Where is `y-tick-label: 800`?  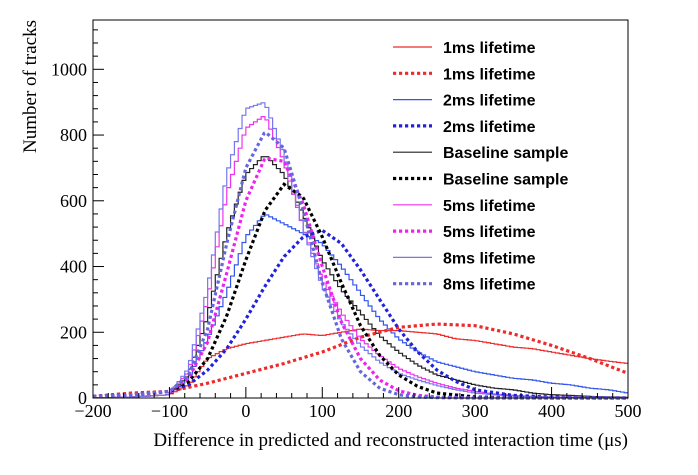
y-tick-label: 800 is located at coordinates (73, 135).